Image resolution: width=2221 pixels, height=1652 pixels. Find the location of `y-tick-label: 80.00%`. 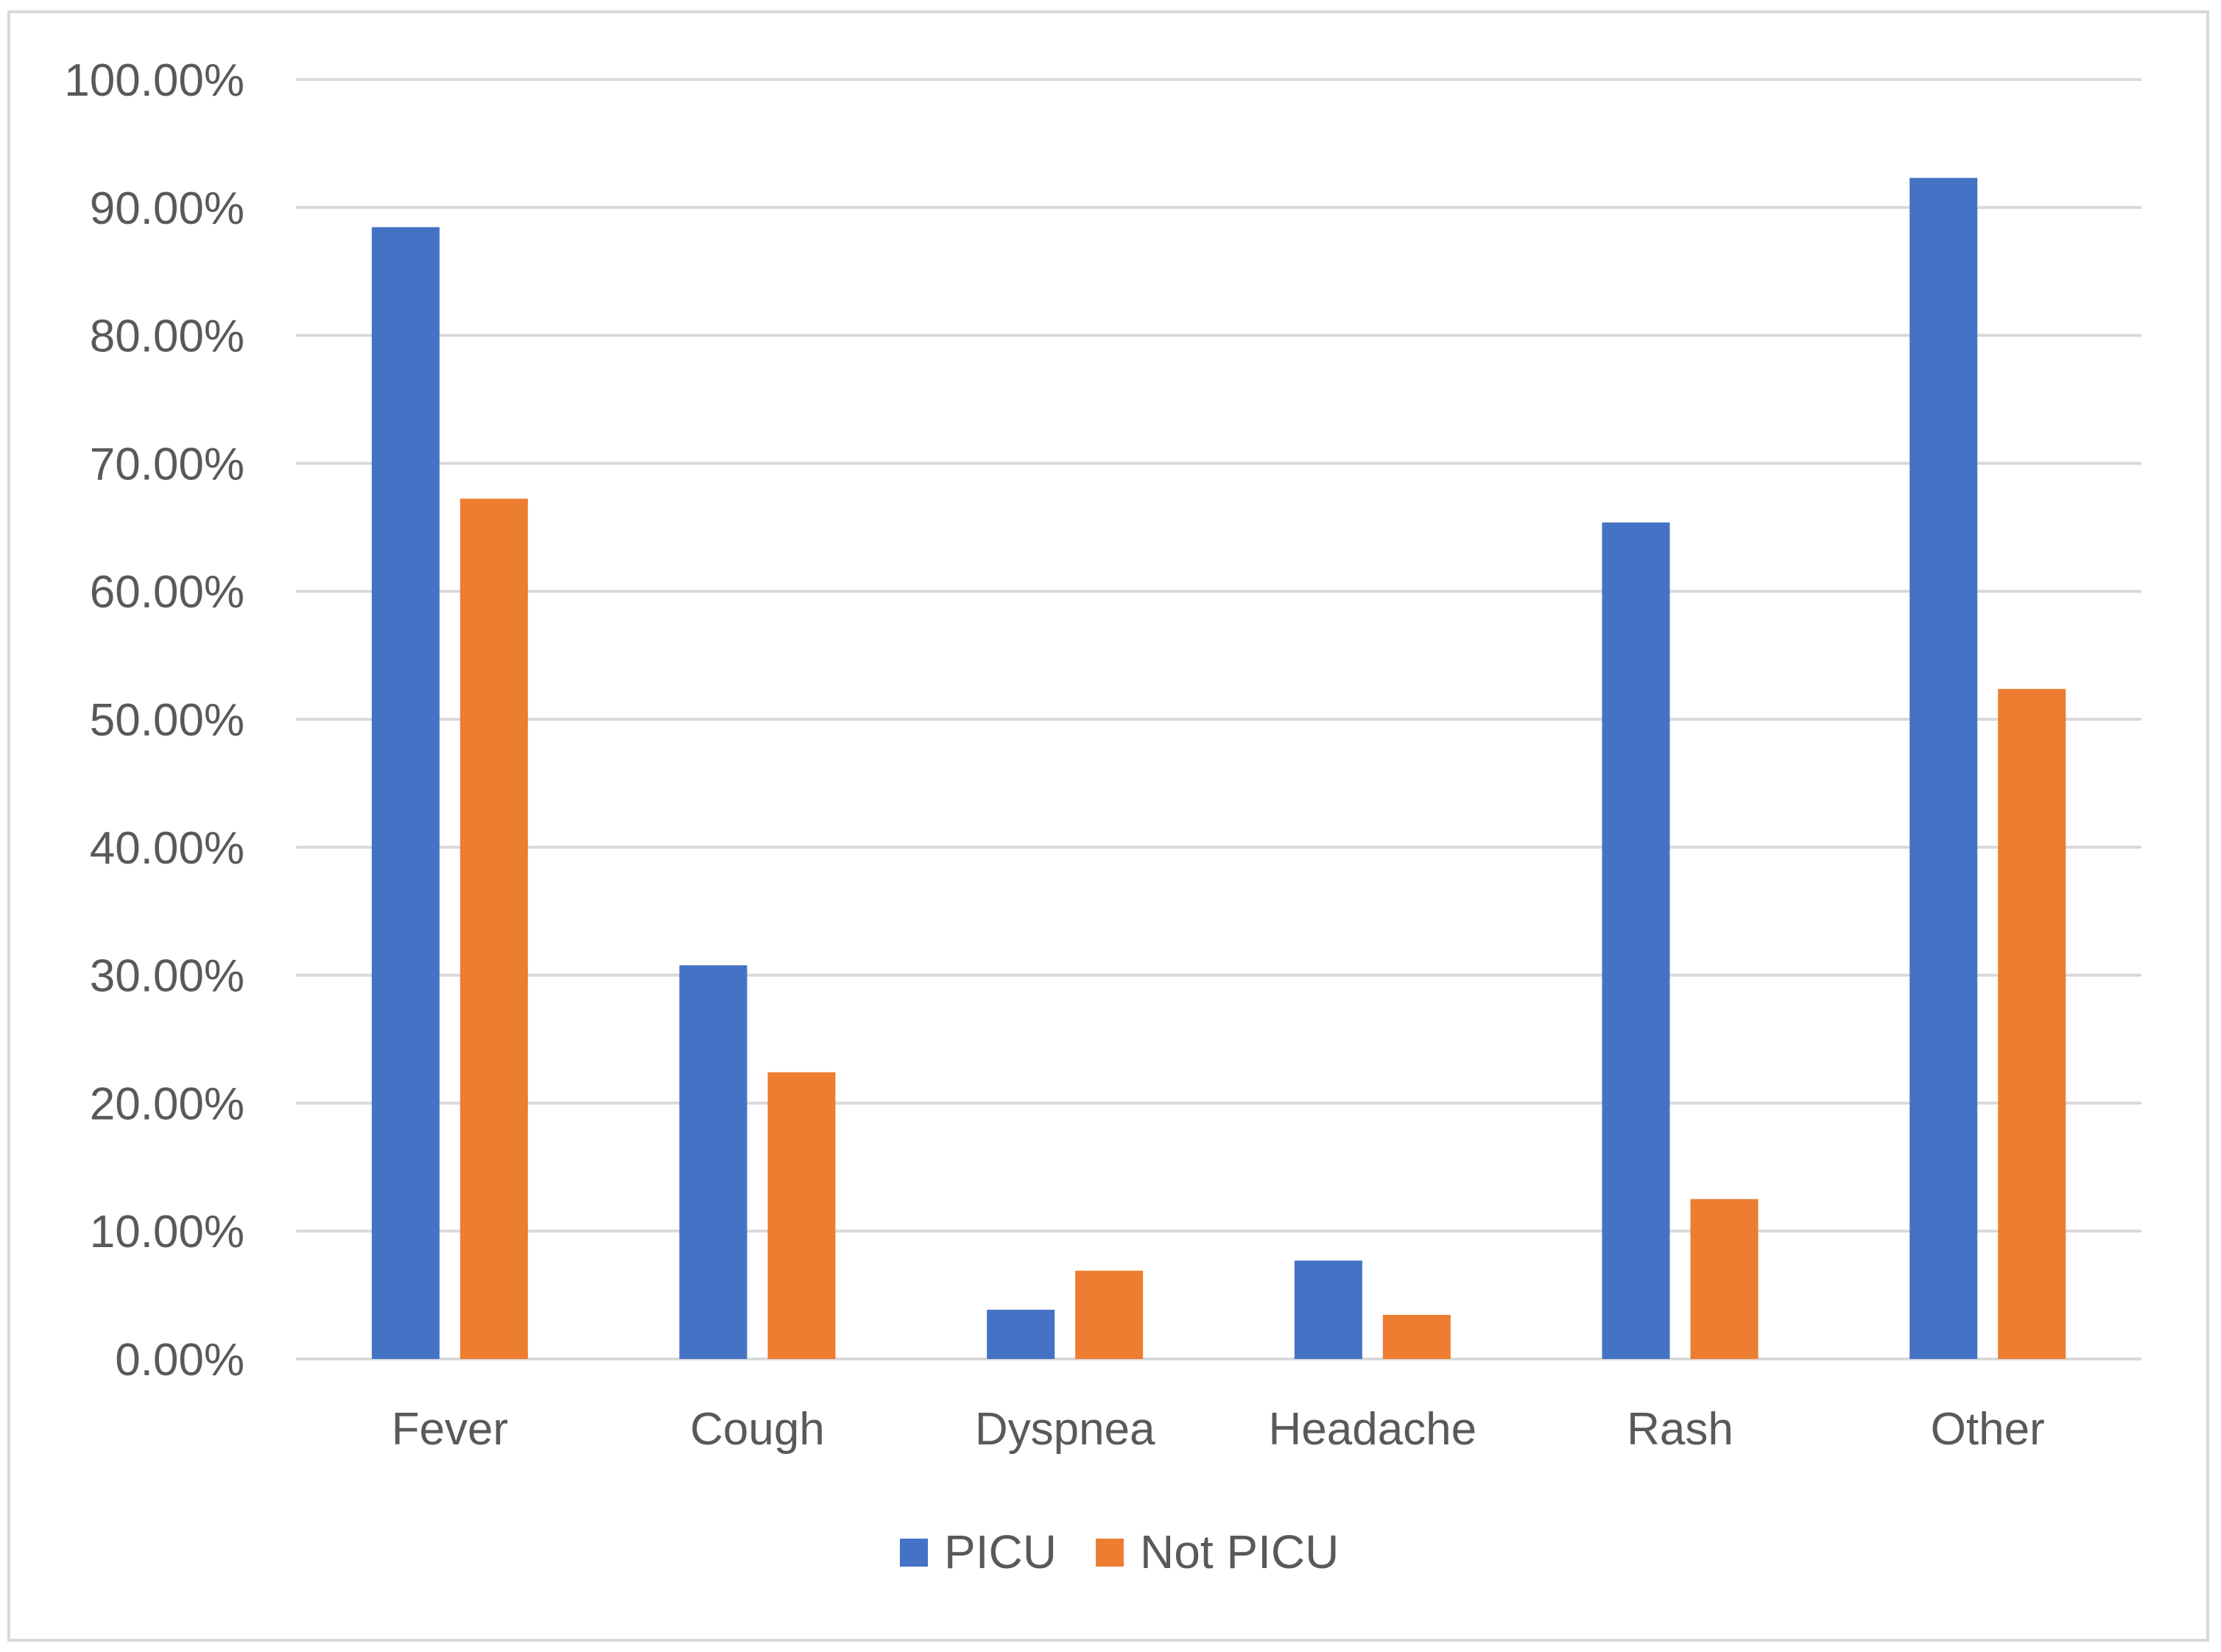

y-tick-label: 80.00% is located at coordinates (167, 336).